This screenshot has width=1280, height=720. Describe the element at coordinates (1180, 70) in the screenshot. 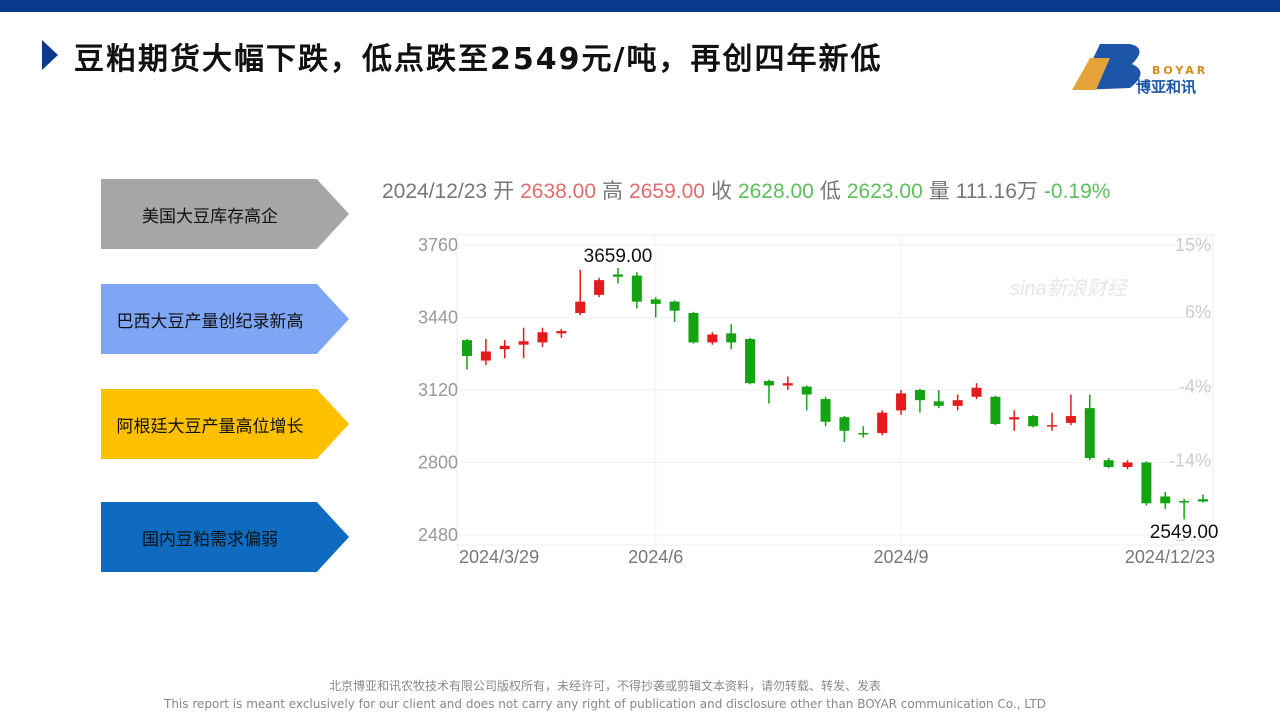

I see `logo-en: BOYAR` at that location.